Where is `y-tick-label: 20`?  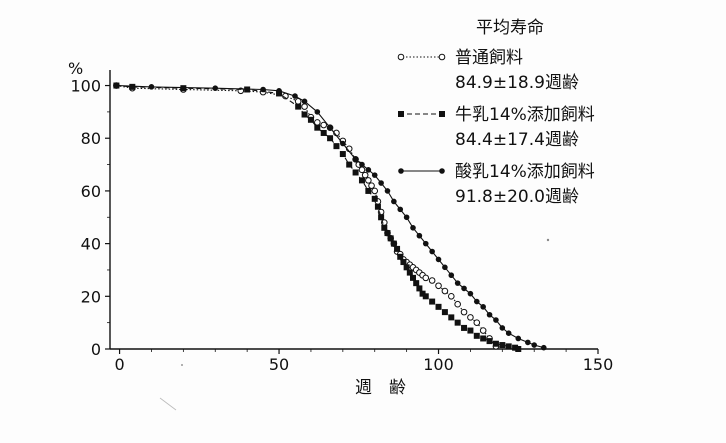
y-tick-label: 20 is located at coordinates (91, 296).